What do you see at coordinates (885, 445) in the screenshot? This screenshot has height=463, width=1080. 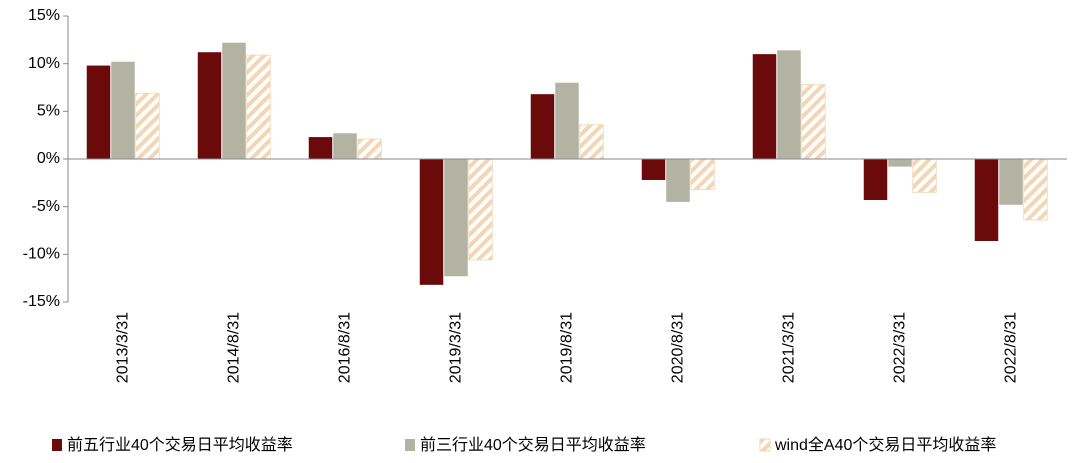 I see `legend-label: wind全A40个交易日平均收益率` at bounding box center [885, 445].